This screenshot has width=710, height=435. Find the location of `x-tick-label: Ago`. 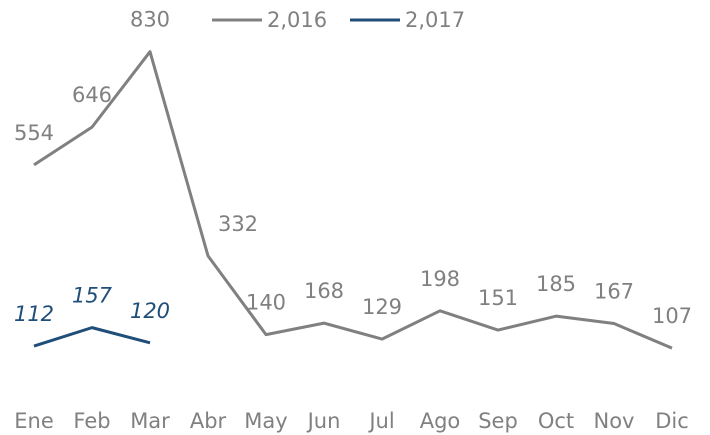

x-tick-label: Ago is located at coordinates (440, 421).